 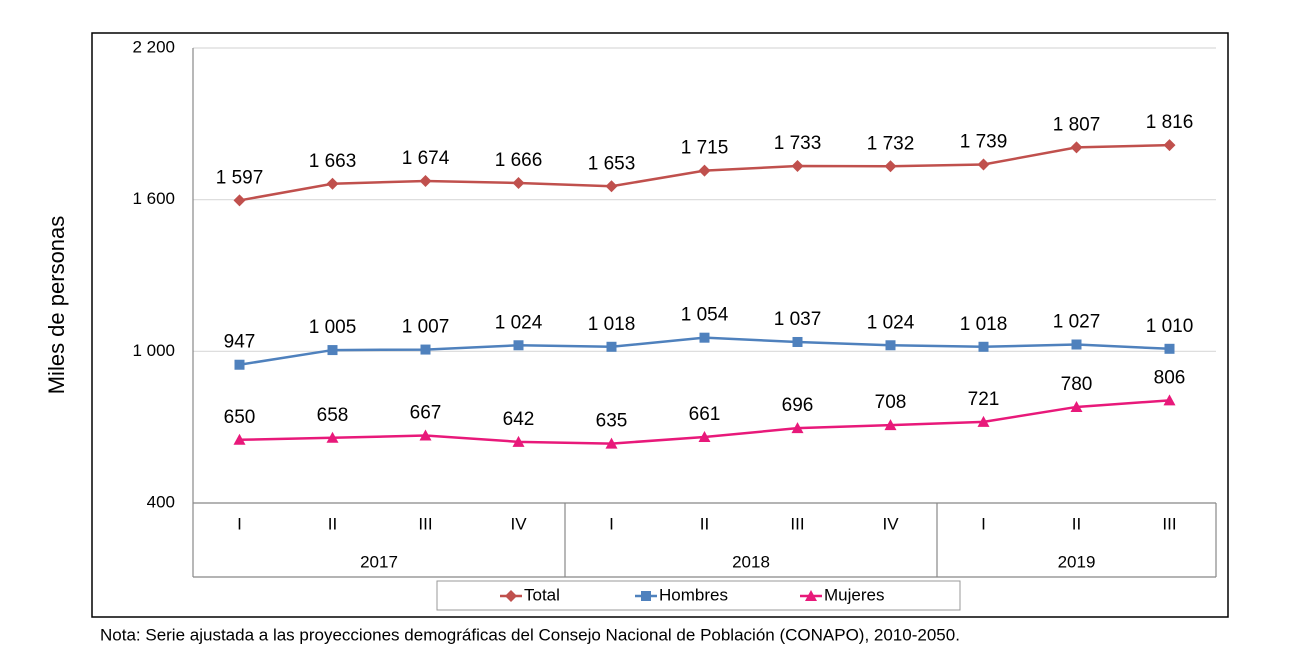 What do you see at coordinates (1077, 124) in the screenshot?
I see `data-label: 1 807` at bounding box center [1077, 124].